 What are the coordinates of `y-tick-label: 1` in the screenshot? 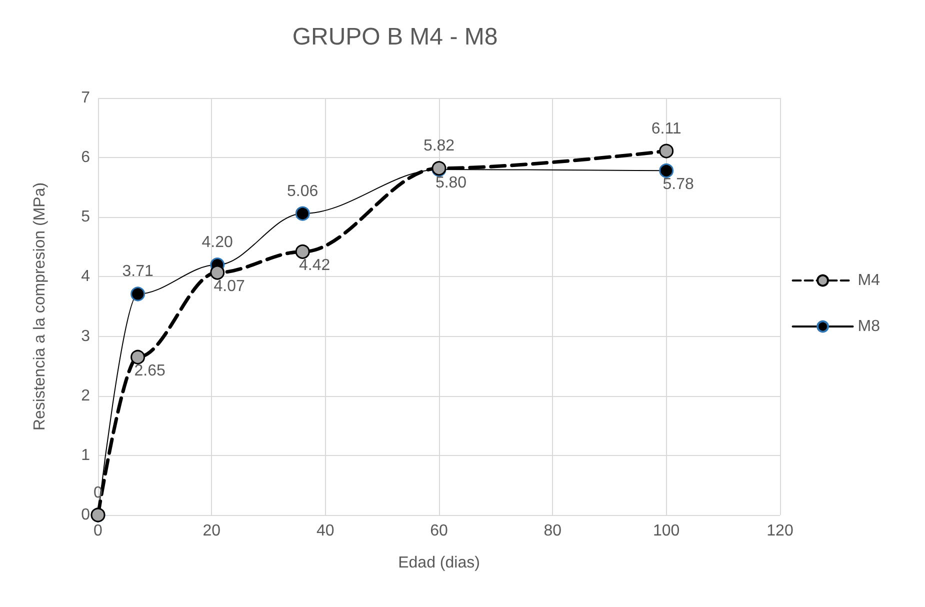 It's located at (85, 455).